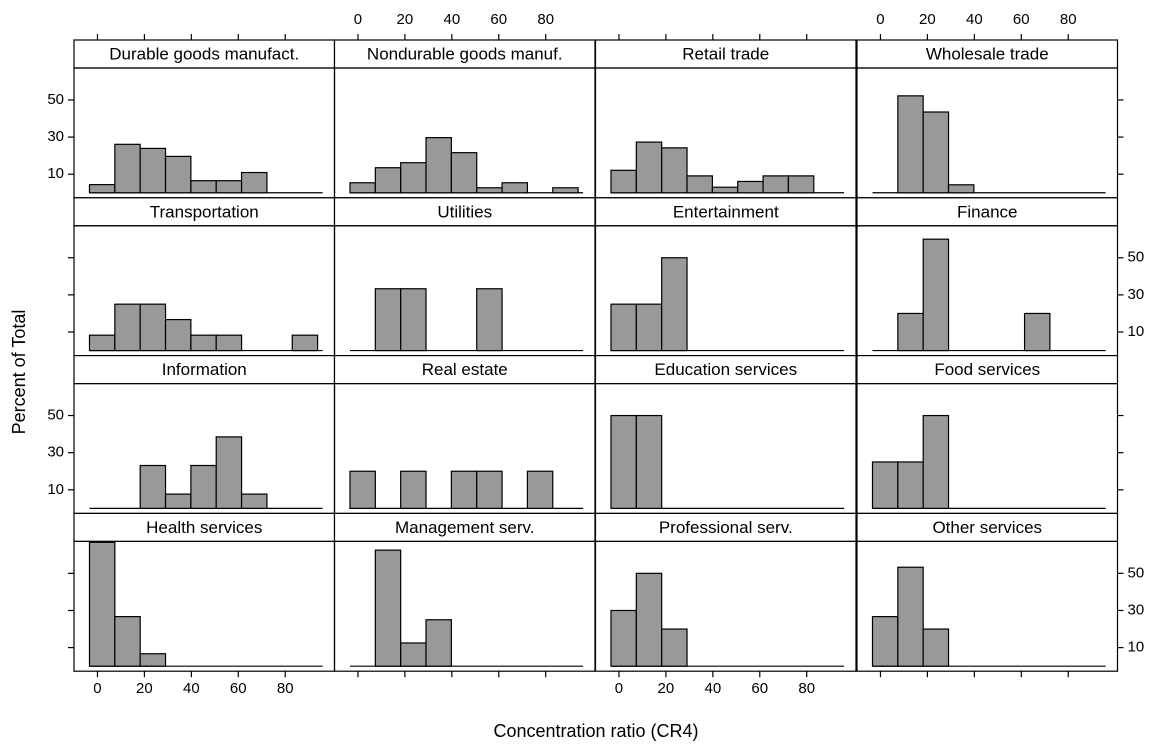  What do you see at coordinates (465, 527) in the screenshot?
I see `panel-title: Management serv.` at bounding box center [465, 527].